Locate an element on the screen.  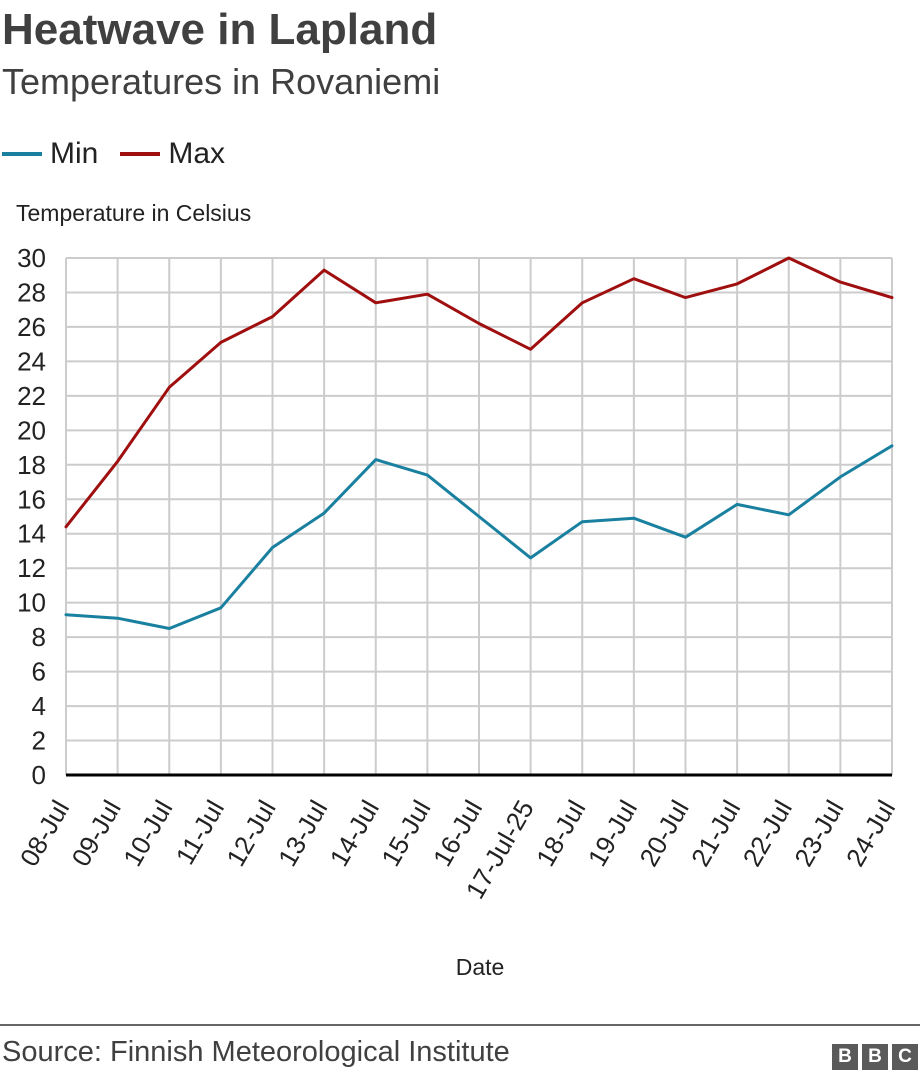
y-tick-label: 0 is located at coordinates (39, 775).